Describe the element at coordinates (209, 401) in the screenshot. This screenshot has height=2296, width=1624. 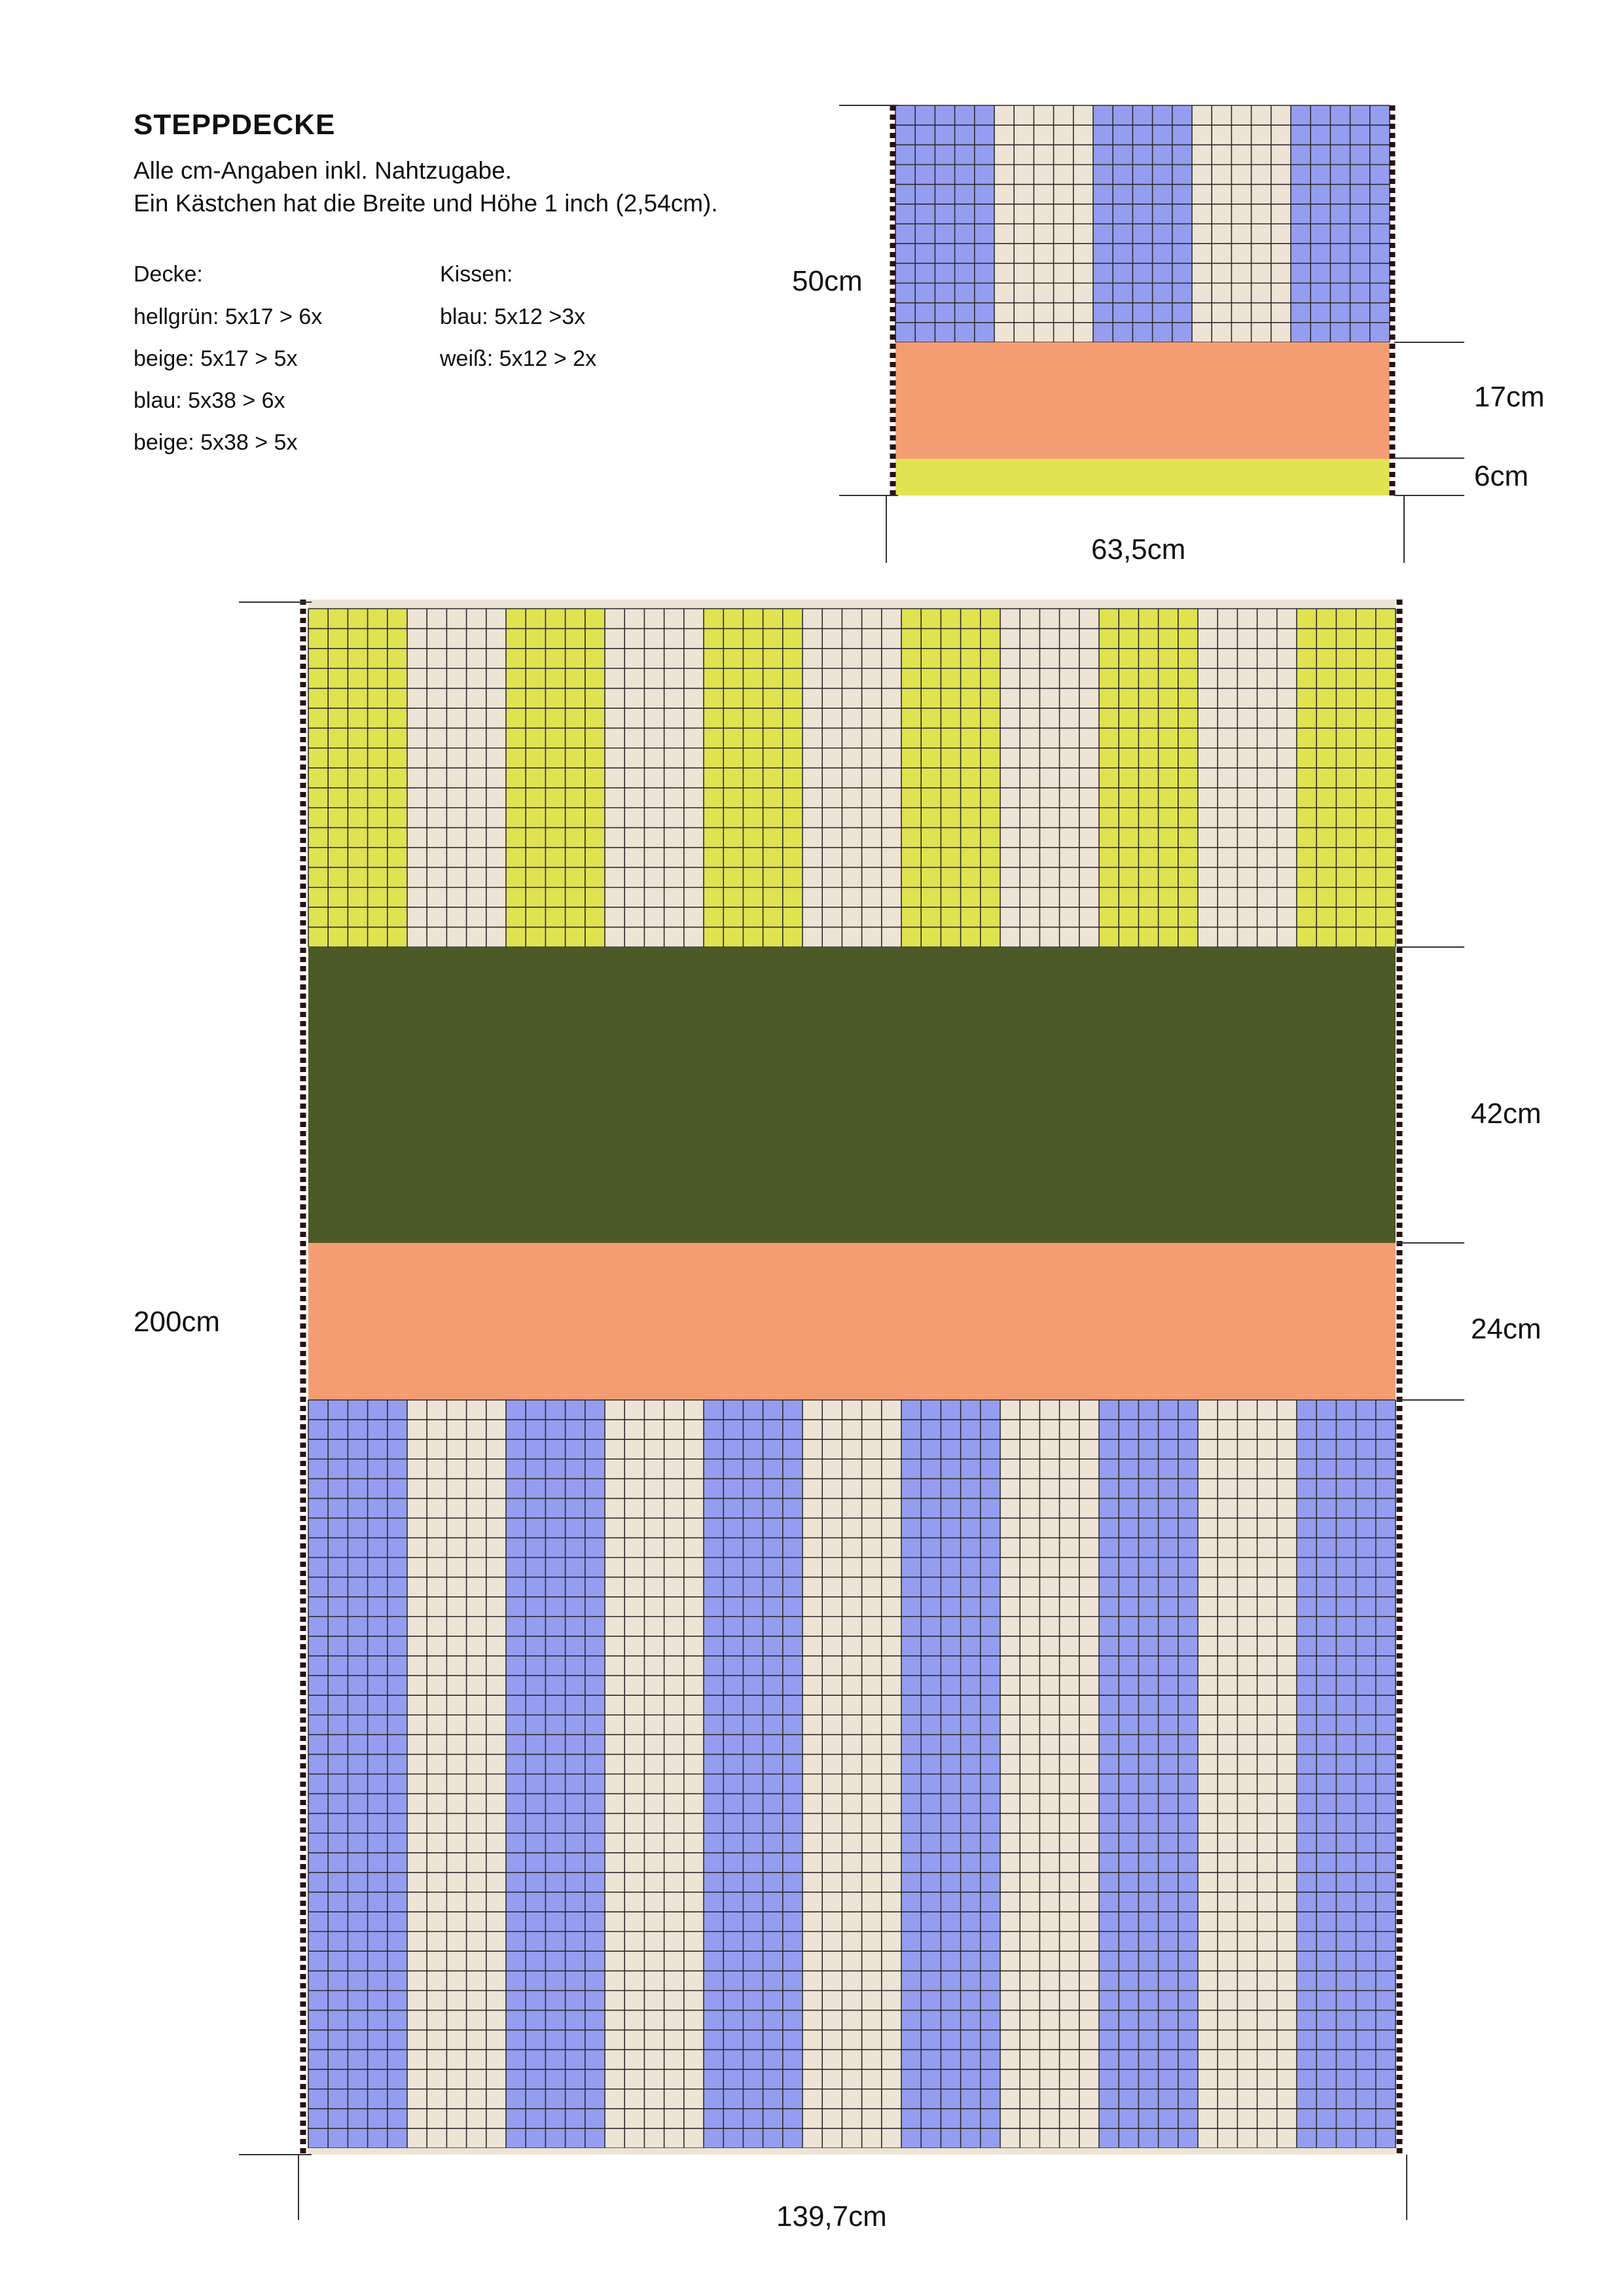
I see `decke-item: blau: 5x38 > 6x` at that location.